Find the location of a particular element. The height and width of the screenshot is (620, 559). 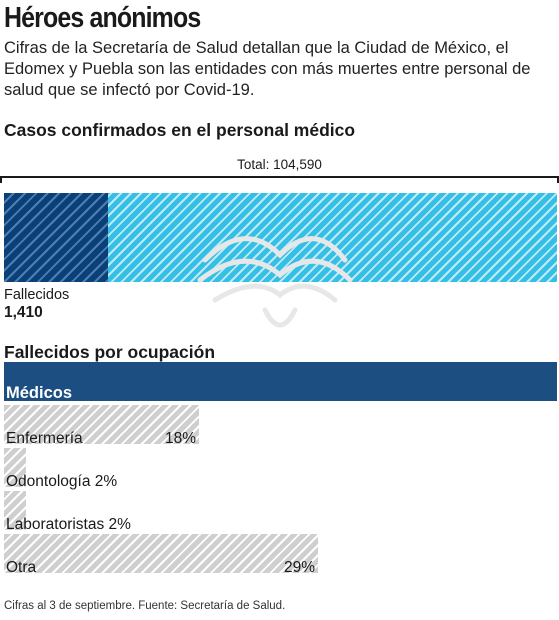

occupation-label-1: Enfermería is located at coordinates (44, 438).